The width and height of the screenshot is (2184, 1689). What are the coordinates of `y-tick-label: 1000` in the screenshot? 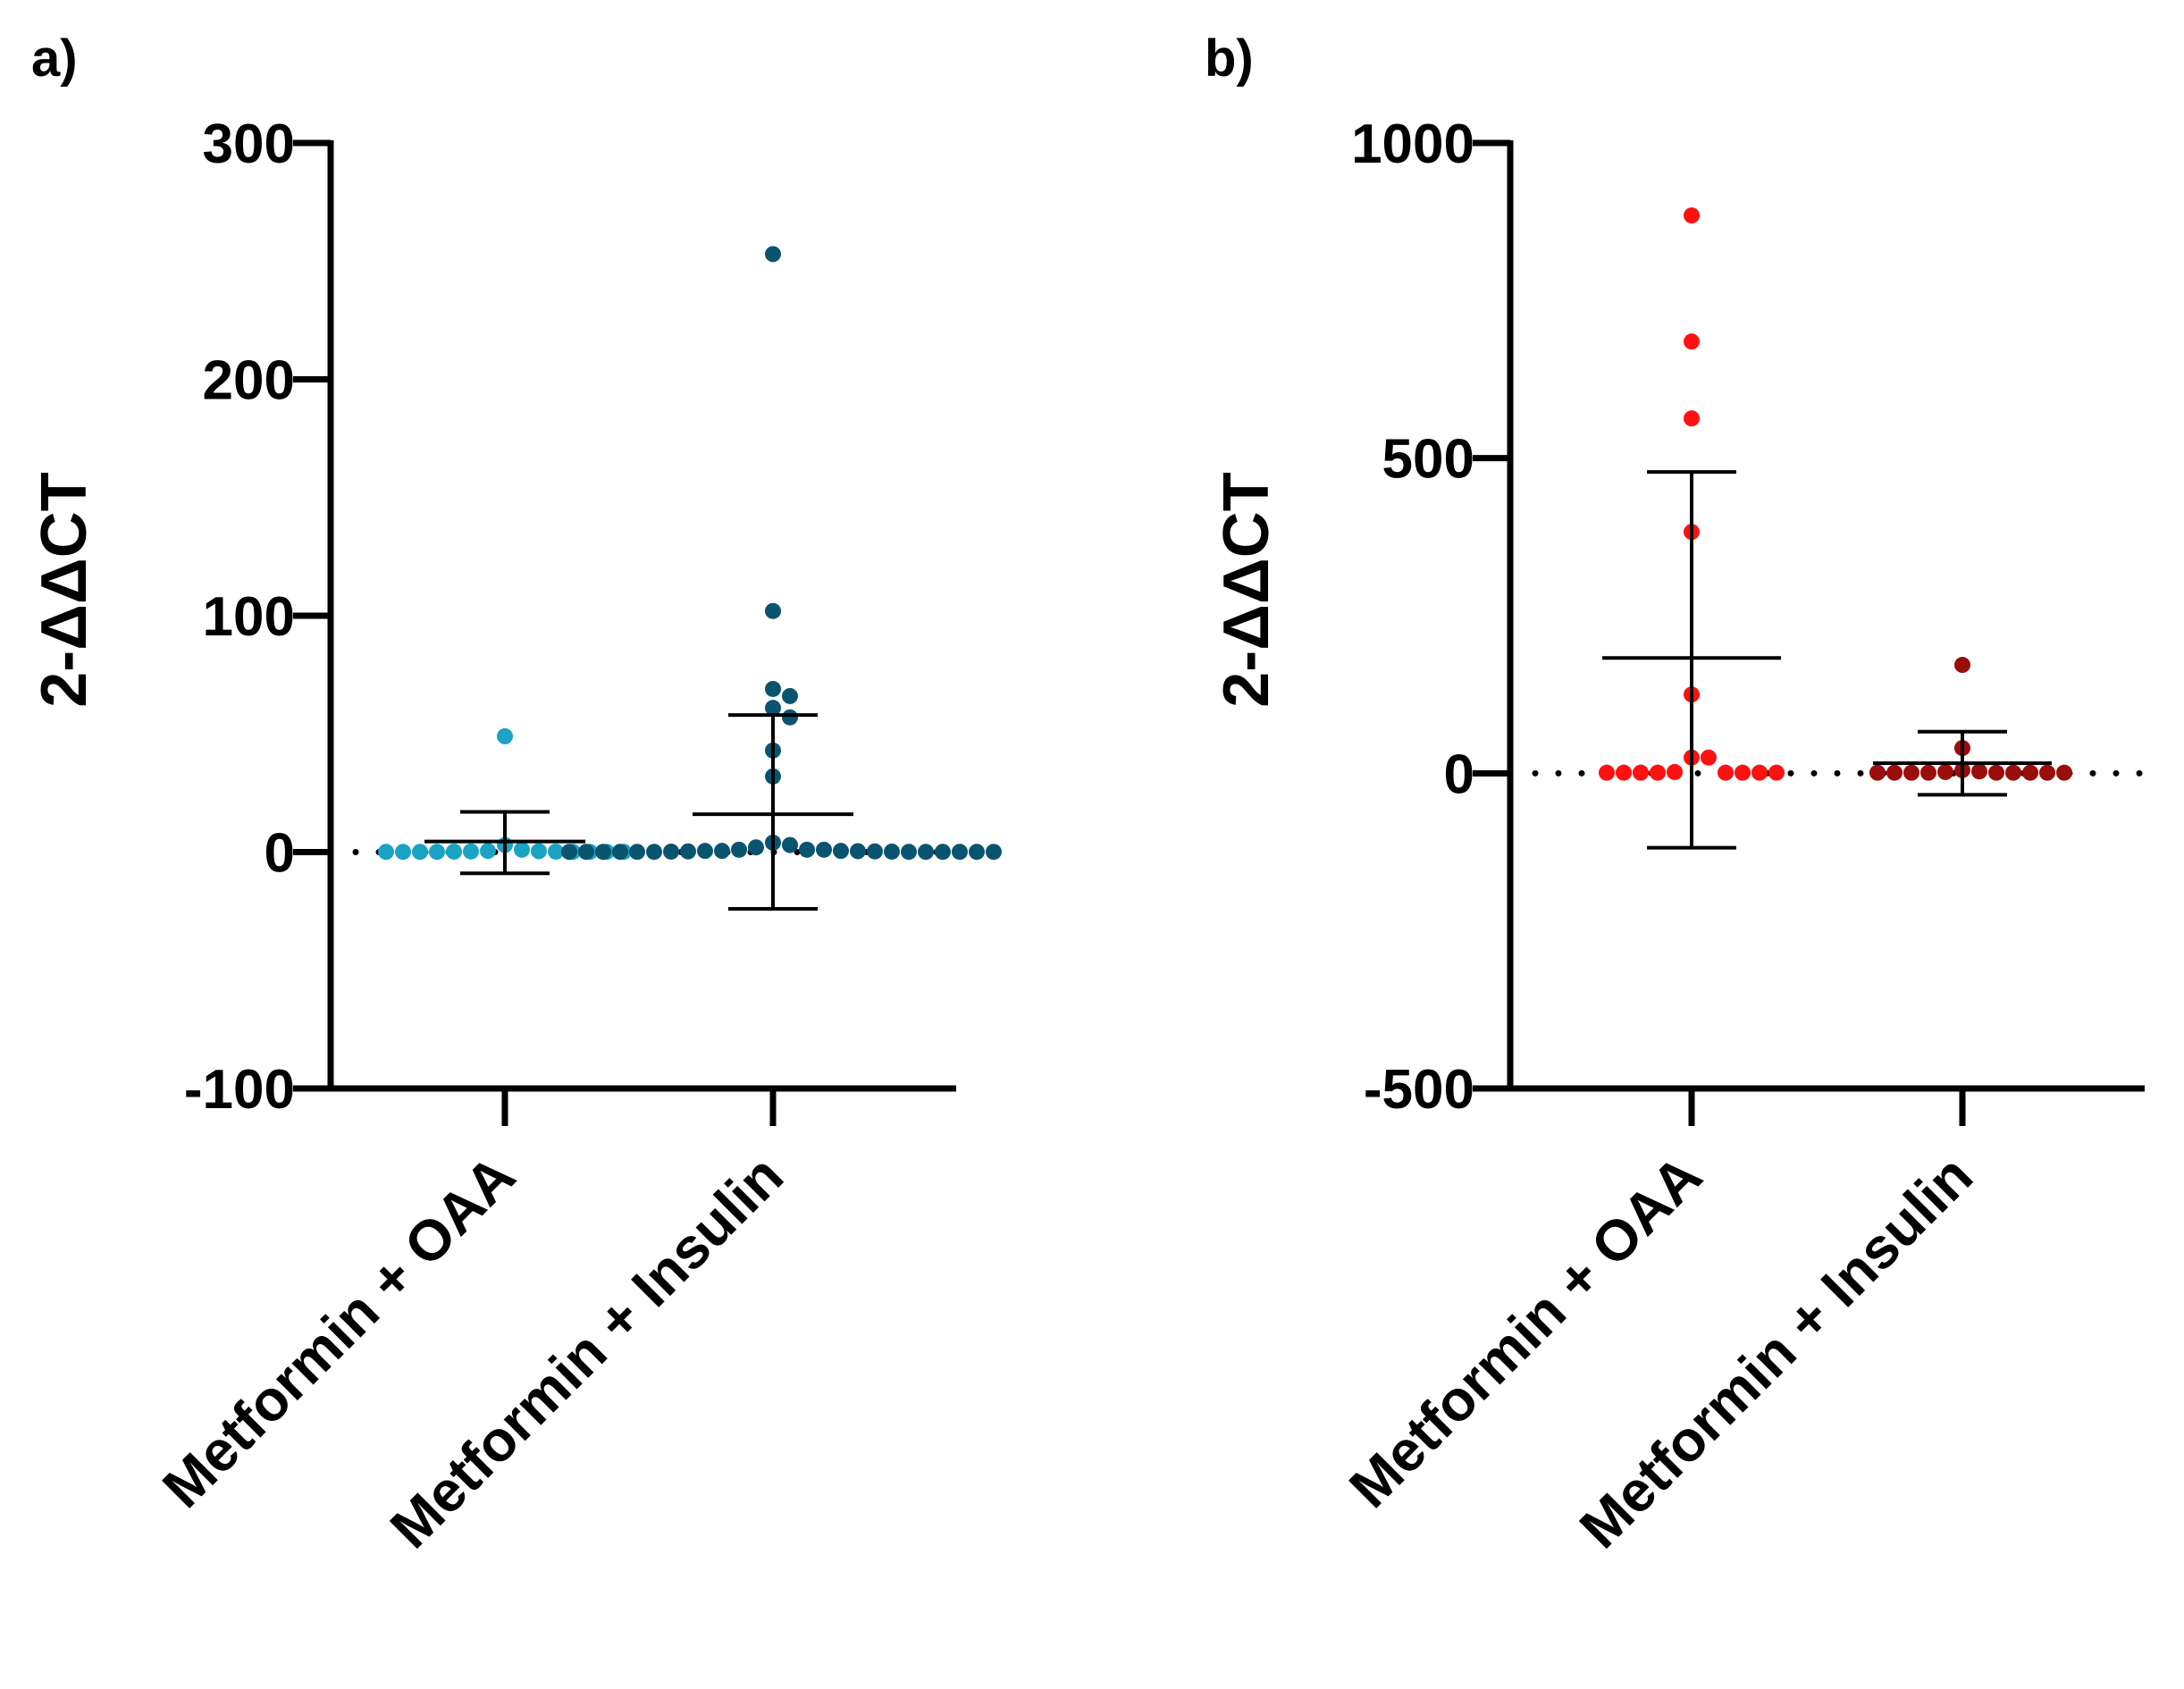 It's located at (1412, 144).